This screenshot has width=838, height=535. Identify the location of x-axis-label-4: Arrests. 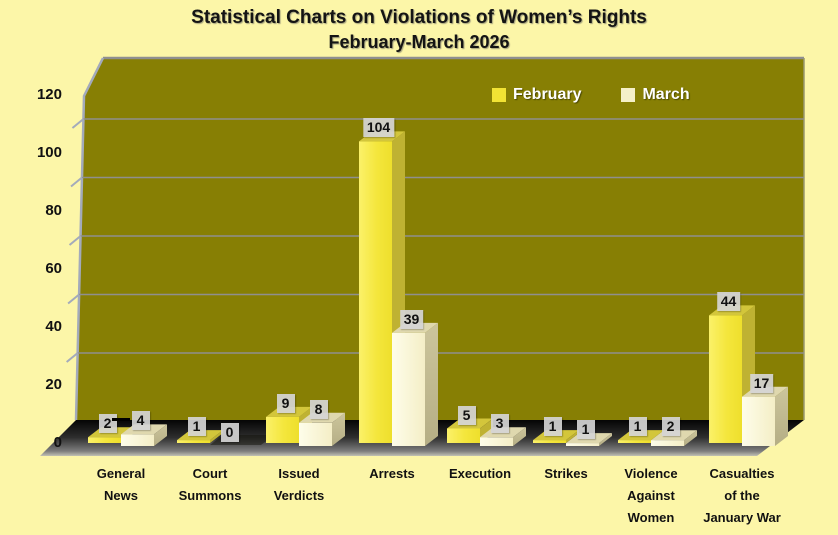
(392, 474).